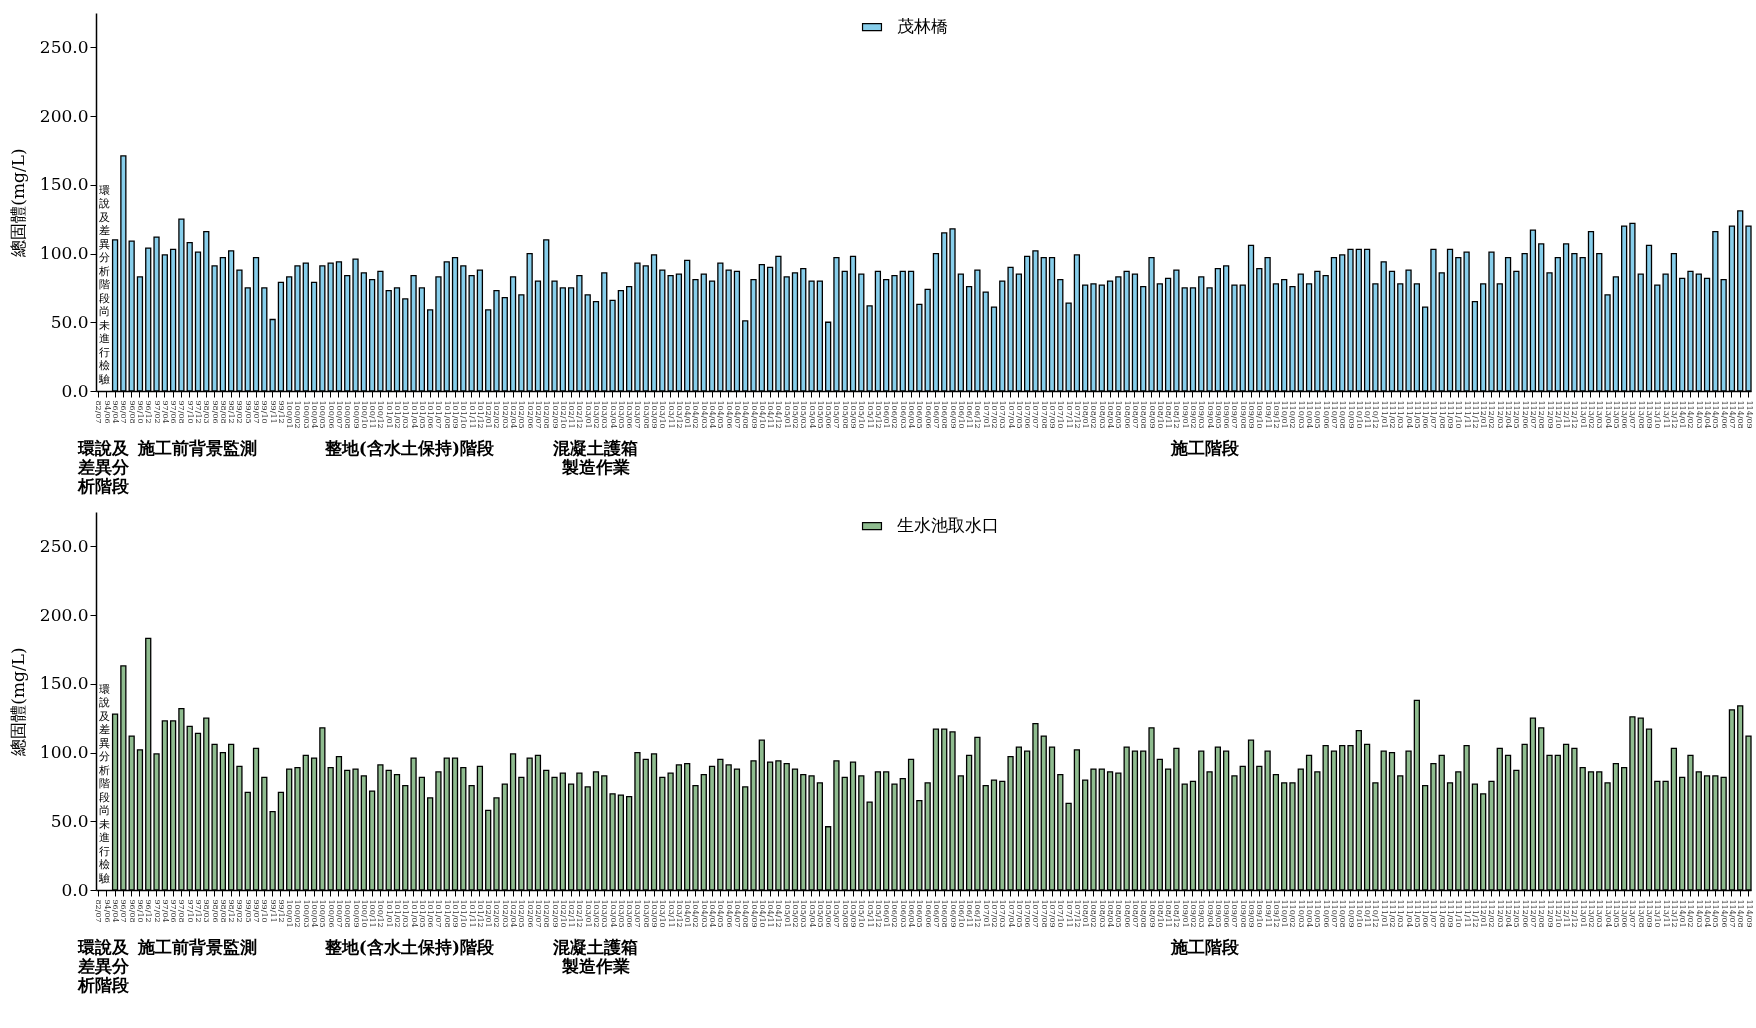 The width and height of the screenshot is (1756, 1028). Describe the element at coordinates (746, 913) in the screenshot. I see `x-tick-label: 104/08` at that location.